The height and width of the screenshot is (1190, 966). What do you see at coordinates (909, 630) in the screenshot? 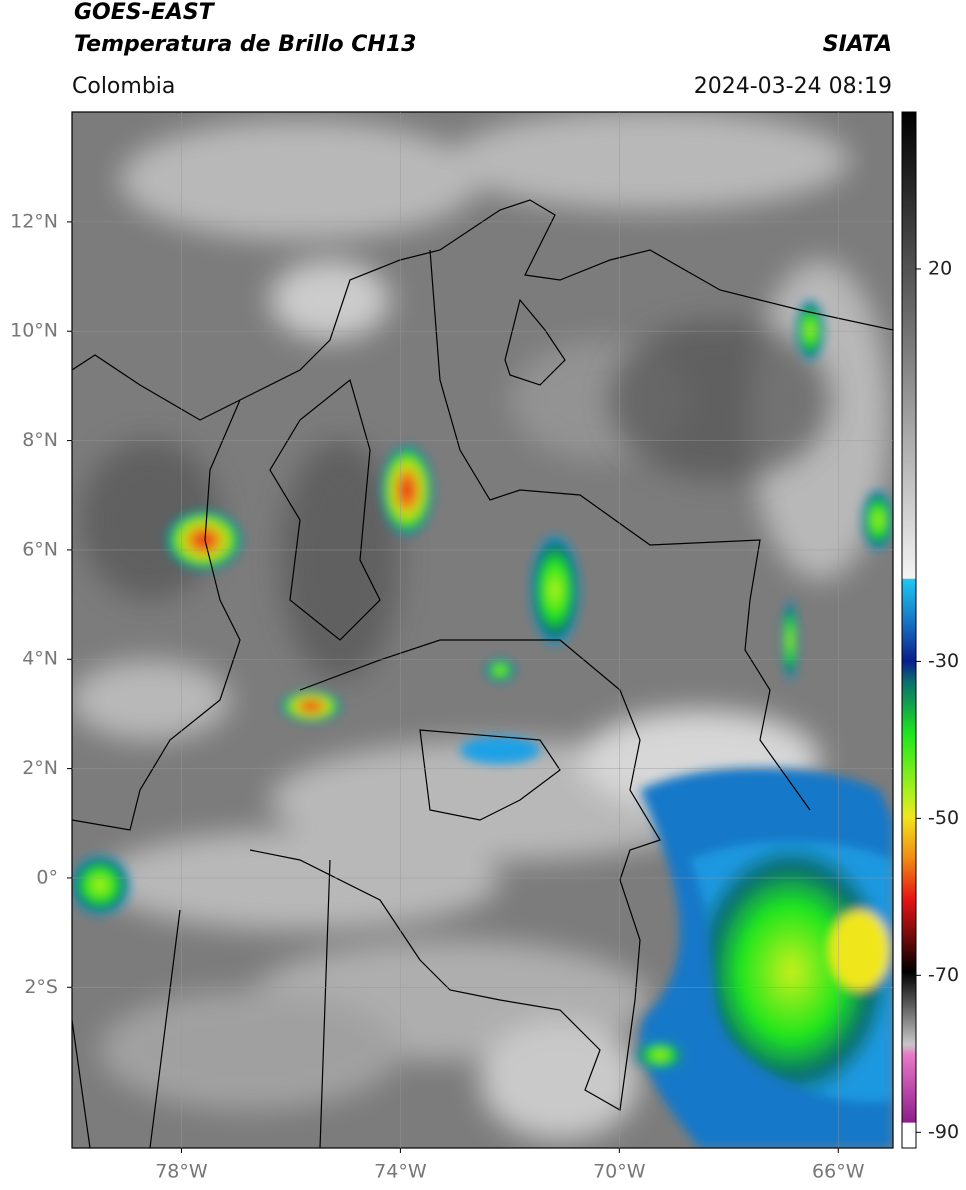
I see `colorbar` at bounding box center [909, 630].